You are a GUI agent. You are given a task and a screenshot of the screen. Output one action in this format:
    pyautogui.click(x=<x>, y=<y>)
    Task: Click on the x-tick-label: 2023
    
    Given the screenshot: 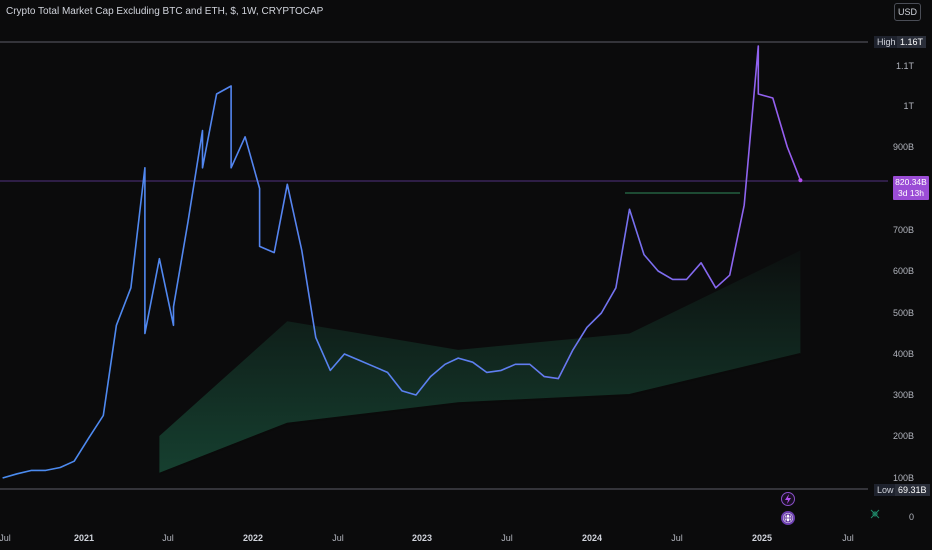 What is the action you would take?
    pyautogui.click(x=422, y=538)
    